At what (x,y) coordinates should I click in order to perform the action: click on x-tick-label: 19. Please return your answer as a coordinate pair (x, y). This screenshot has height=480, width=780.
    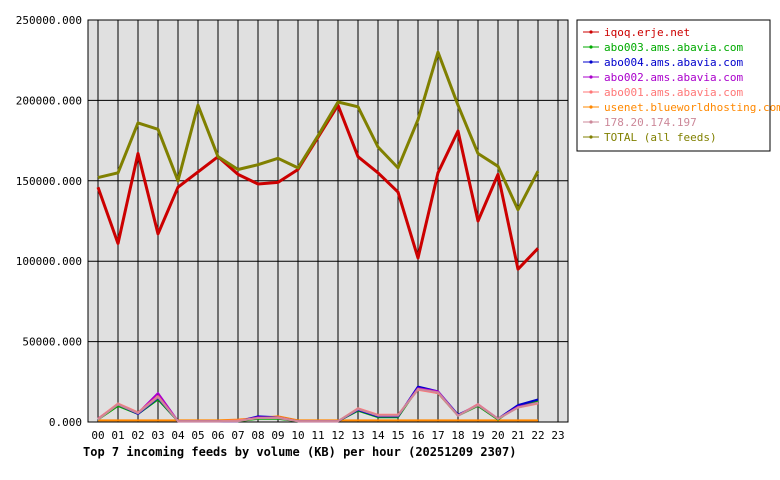
    Looking at the image, I should click on (477, 435).